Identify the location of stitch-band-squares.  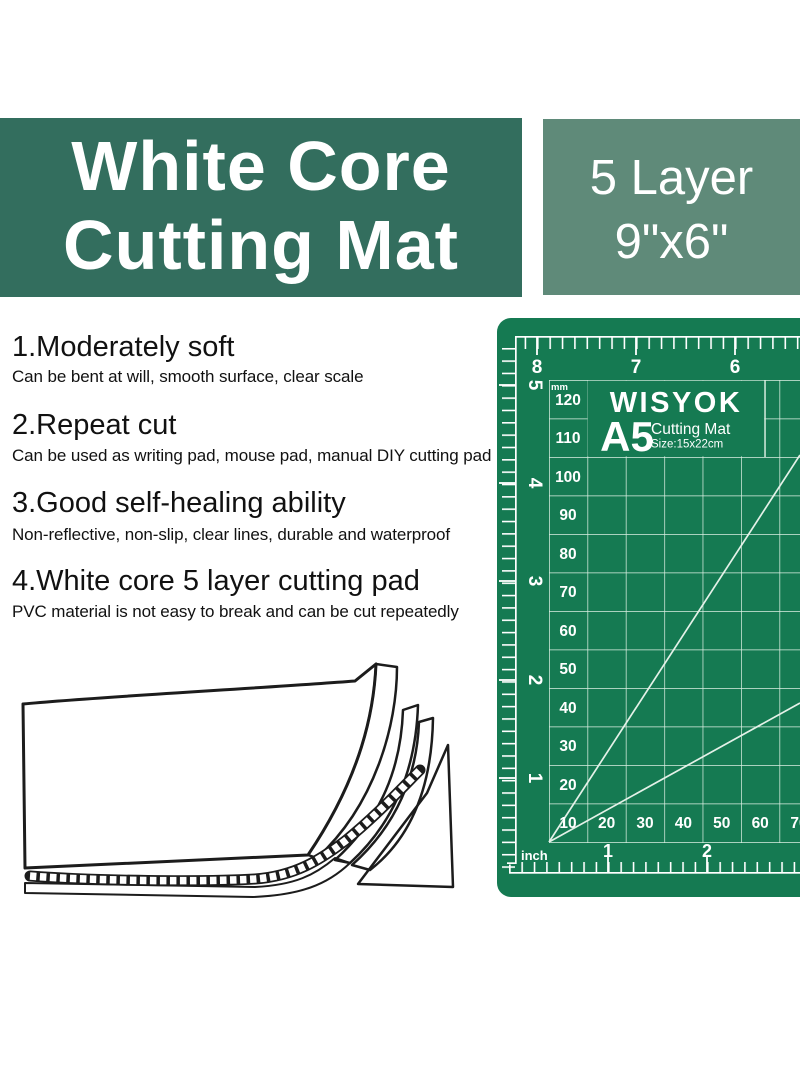
(226, 826).